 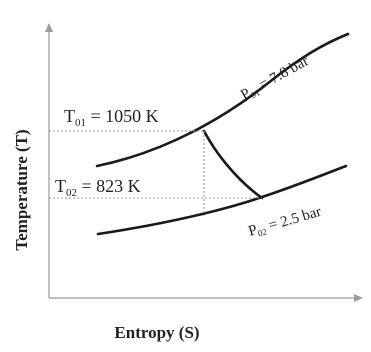 What do you see at coordinates (156, 332) in the screenshot?
I see `x-axis-label: Entropy (S)` at bounding box center [156, 332].